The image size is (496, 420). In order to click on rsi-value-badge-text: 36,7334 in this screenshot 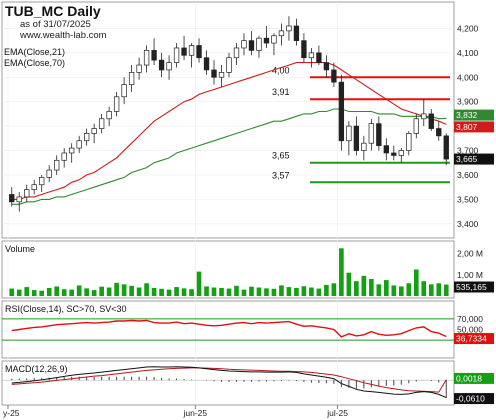, I will do `click(471, 339)`.